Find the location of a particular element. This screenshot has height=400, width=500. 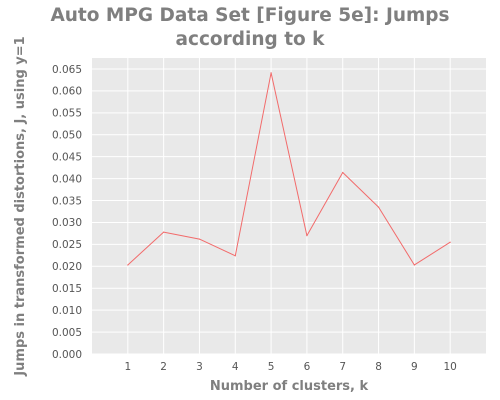

x-tick-label: 4 is located at coordinates (235, 367).